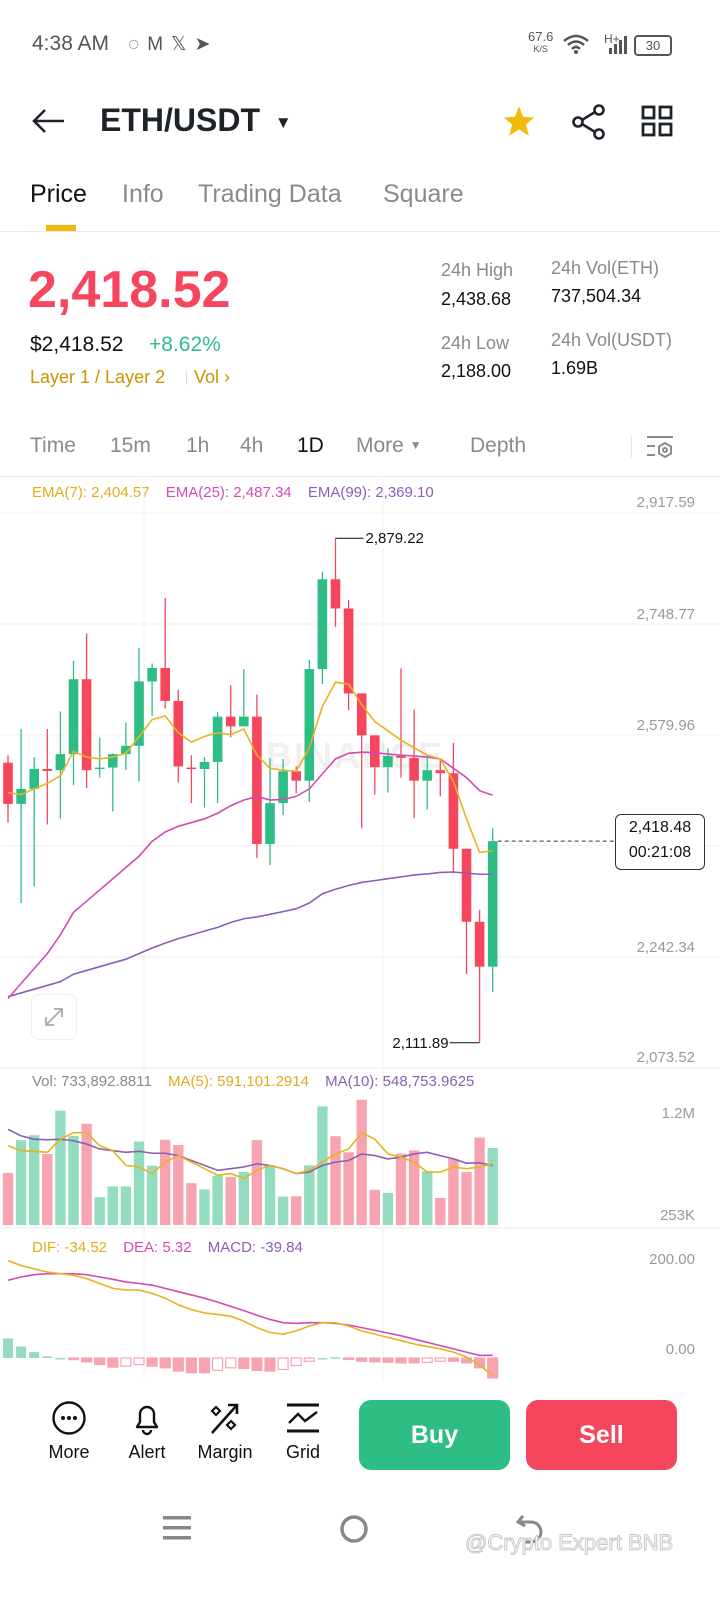  What do you see at coordinates (395, 538) in the screenshot?
I see `high-price-label: 2,879.22` at bounding box center [395, 538].